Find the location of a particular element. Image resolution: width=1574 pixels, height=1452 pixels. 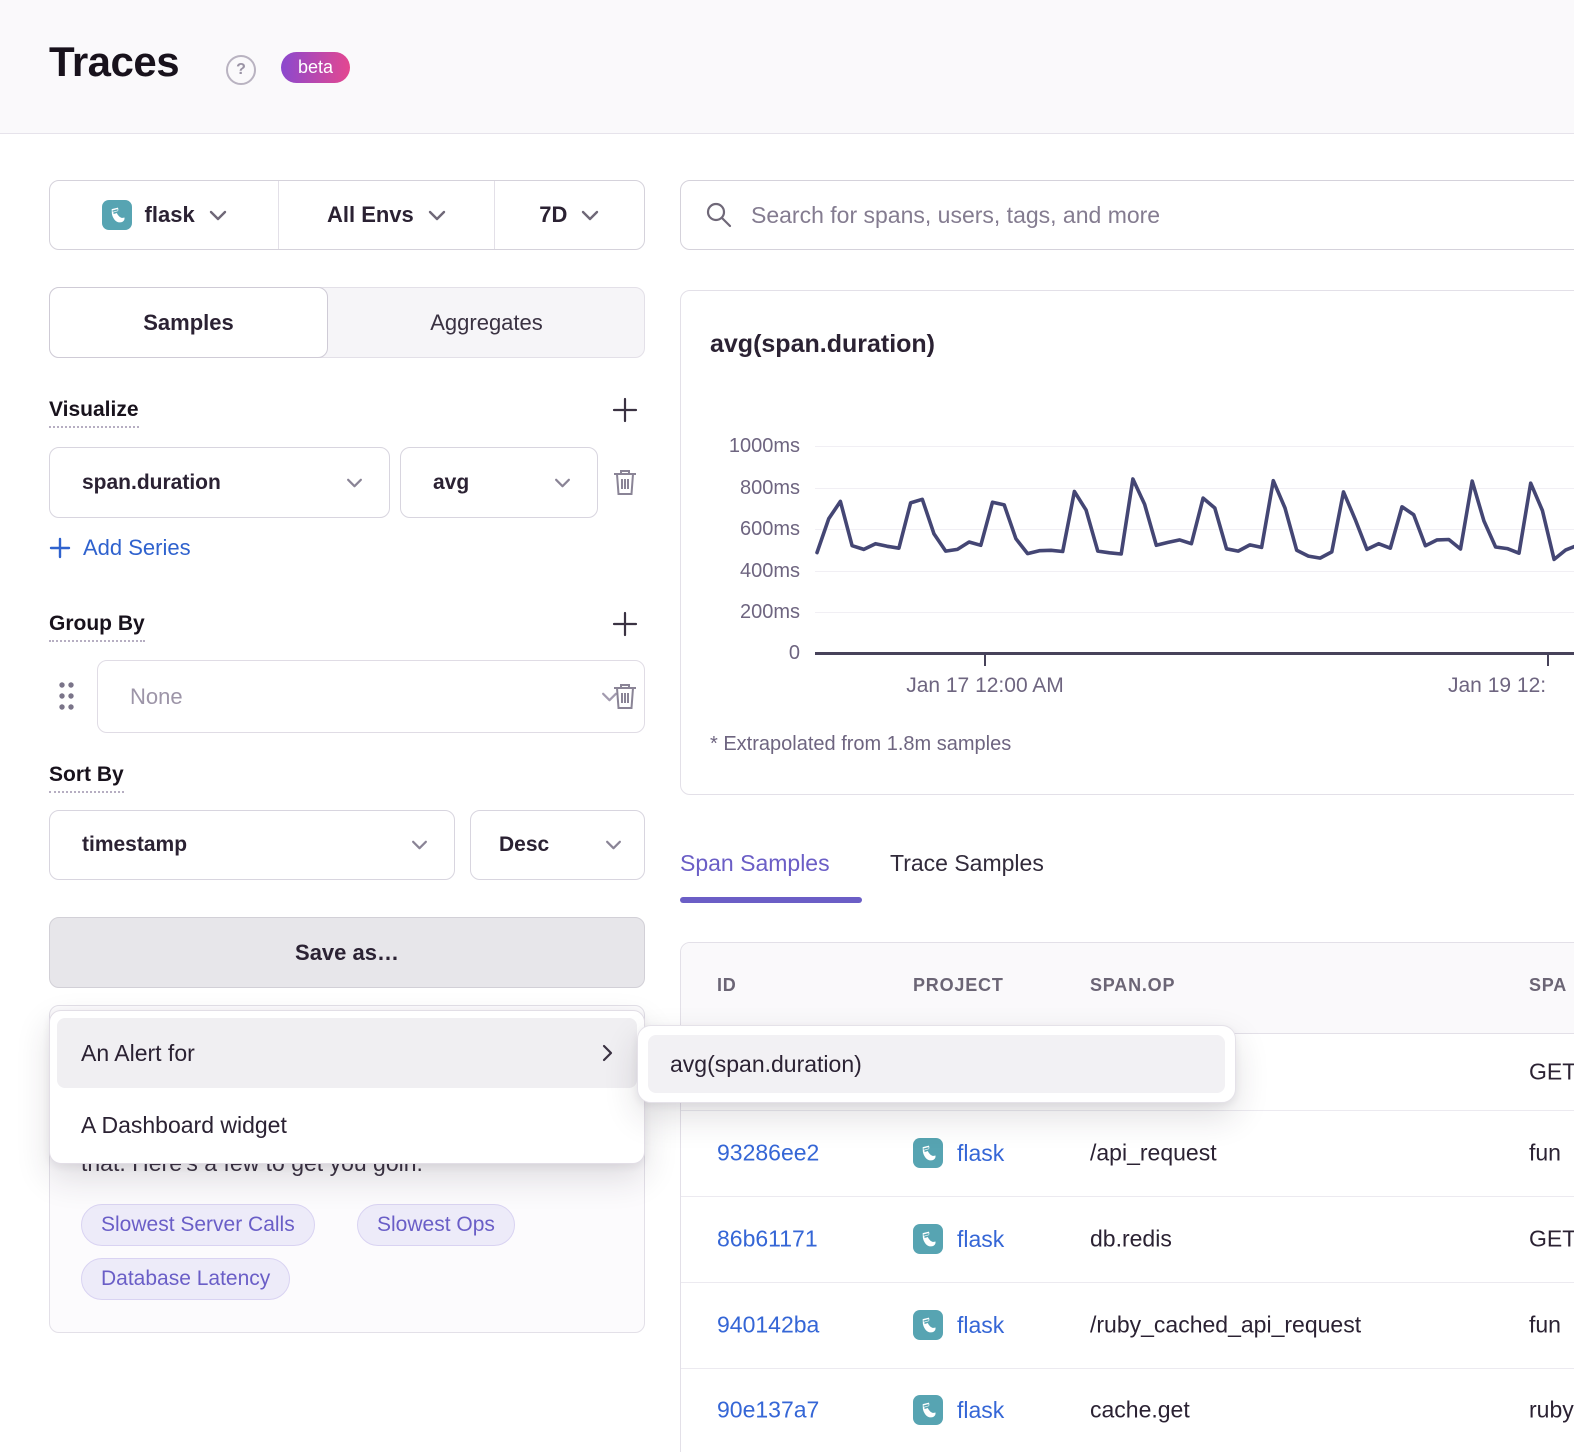

add-visualize-button is located at coordinates (625, 410).